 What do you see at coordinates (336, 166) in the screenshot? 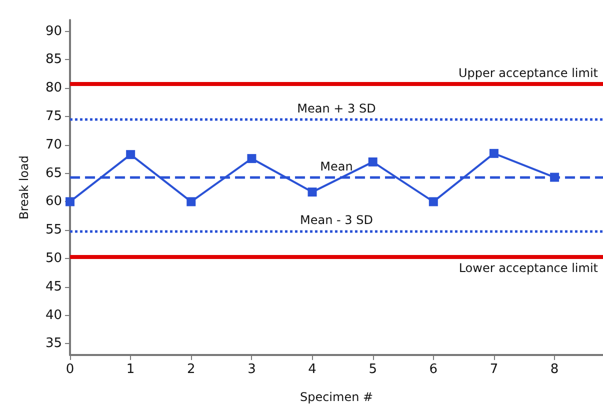
I see `ref-line-label: Mean` at bounding box center [336, 166].